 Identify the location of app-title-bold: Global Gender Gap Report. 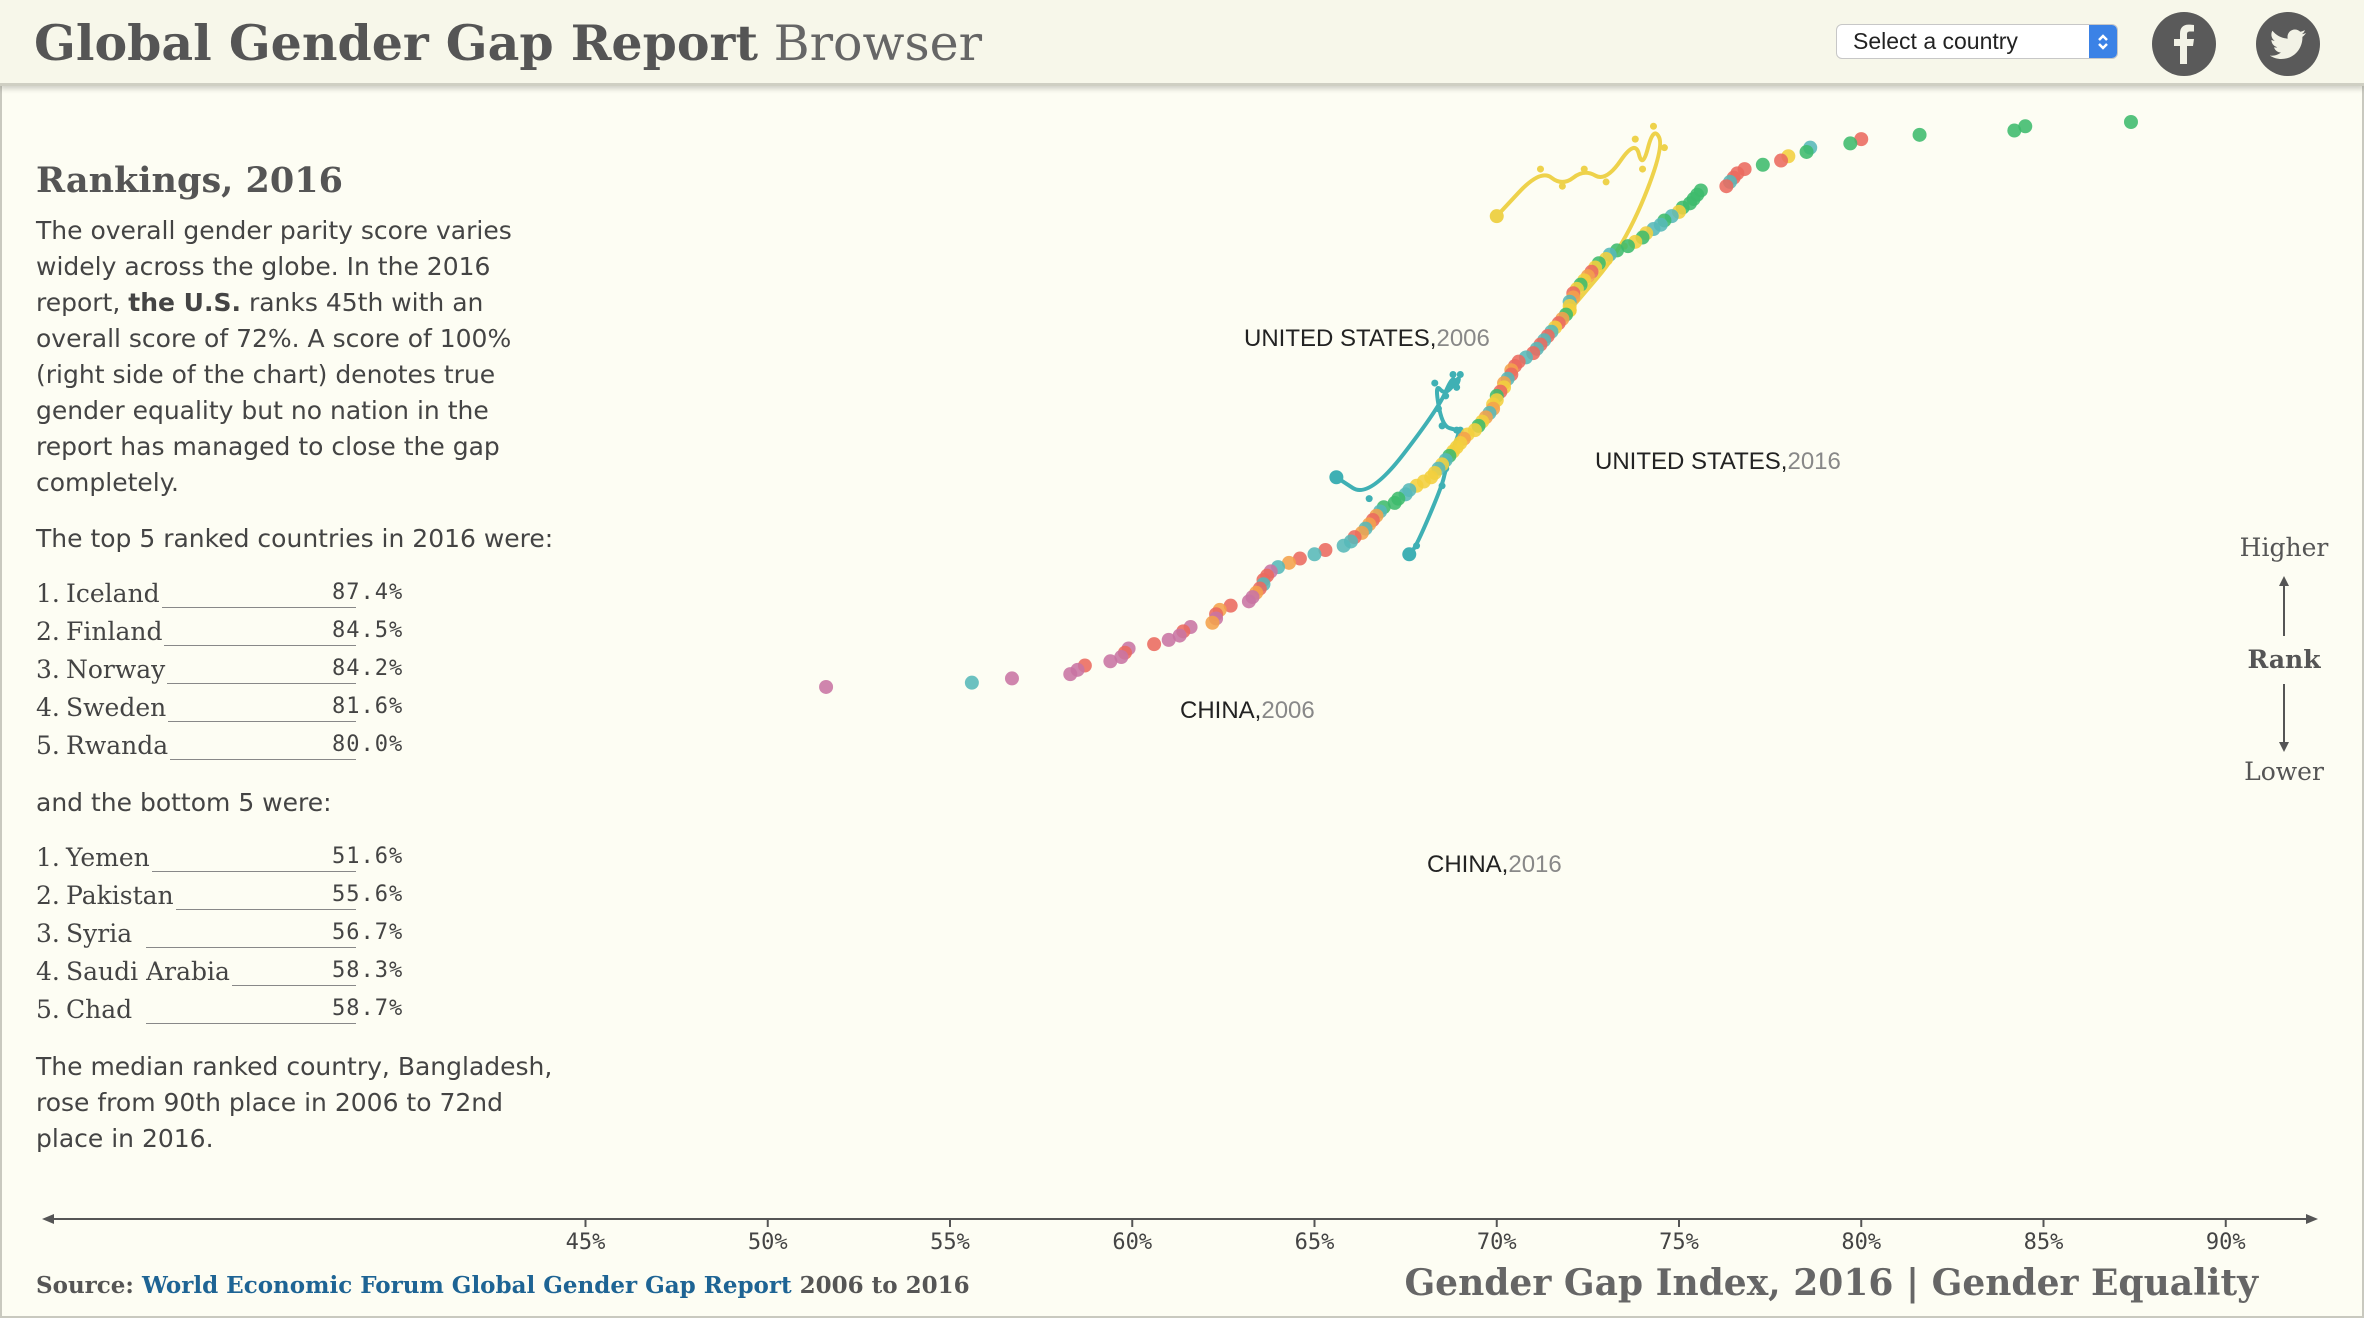
(396, 43).